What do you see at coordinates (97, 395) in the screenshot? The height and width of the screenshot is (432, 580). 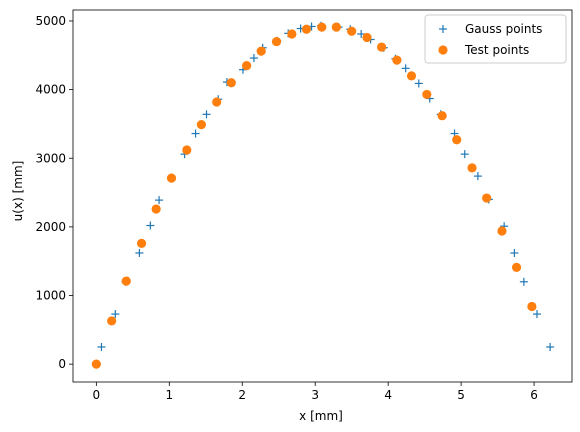 I see `x-tick-label: 0` at bounding box center [97, 395].